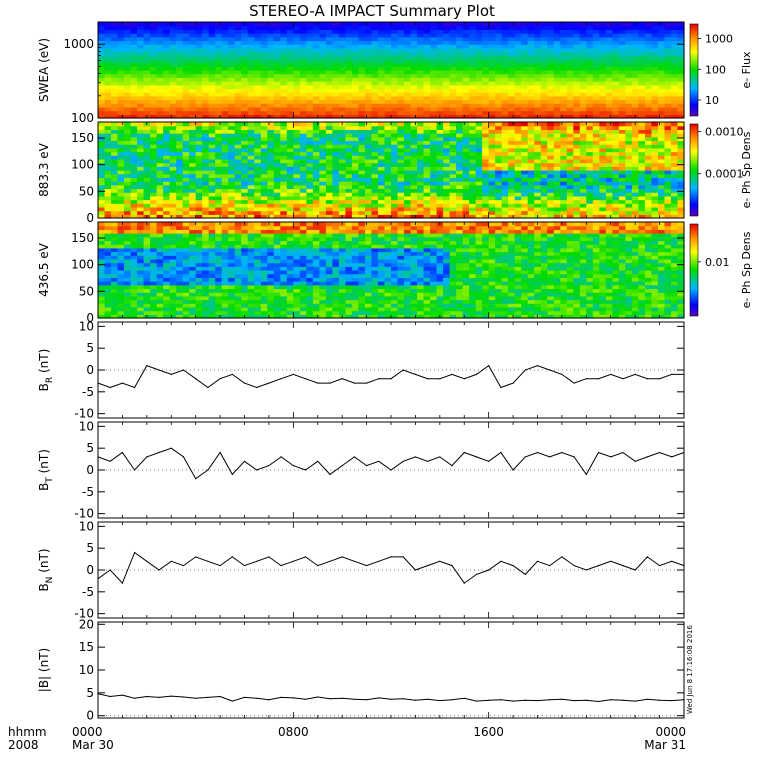 This screenshot has width=780, height=784. What do you see at coordinates (293, 732) in the screenshot?
I see `time-tick-label: 0800` at bounding box center [293, 732].